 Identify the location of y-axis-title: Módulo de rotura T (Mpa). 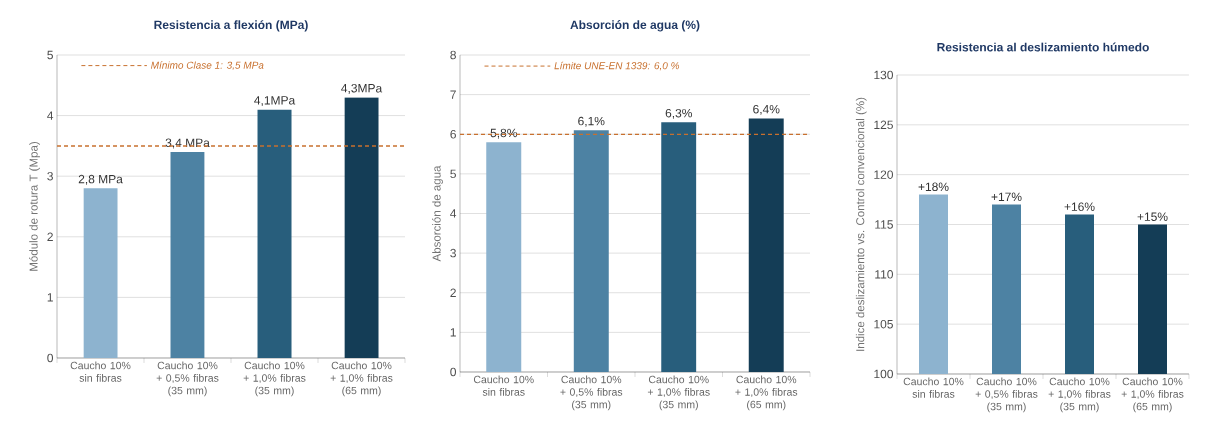
(34, 206).